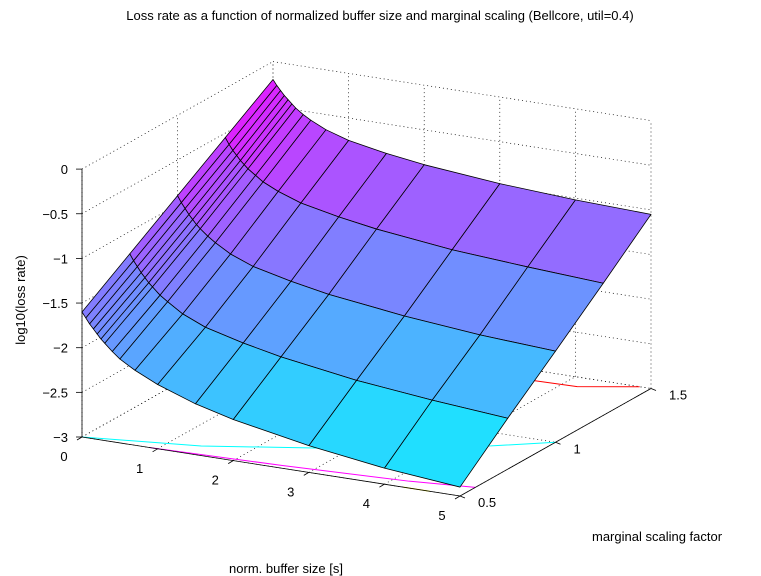 Image resolution: width=761 pixels, height=576 pixels. Describe the element at coordinates (55, 392) in the screenshot. I see `z-tick-label: −2.5` at that location.